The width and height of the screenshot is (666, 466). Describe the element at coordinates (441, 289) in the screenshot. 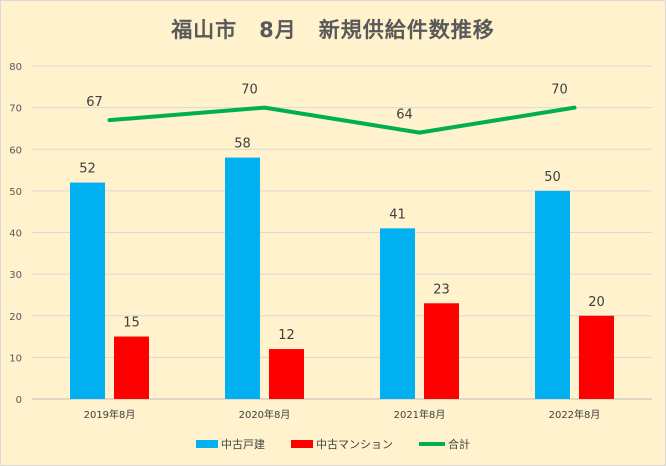

I see `data-label: 23` at that location.